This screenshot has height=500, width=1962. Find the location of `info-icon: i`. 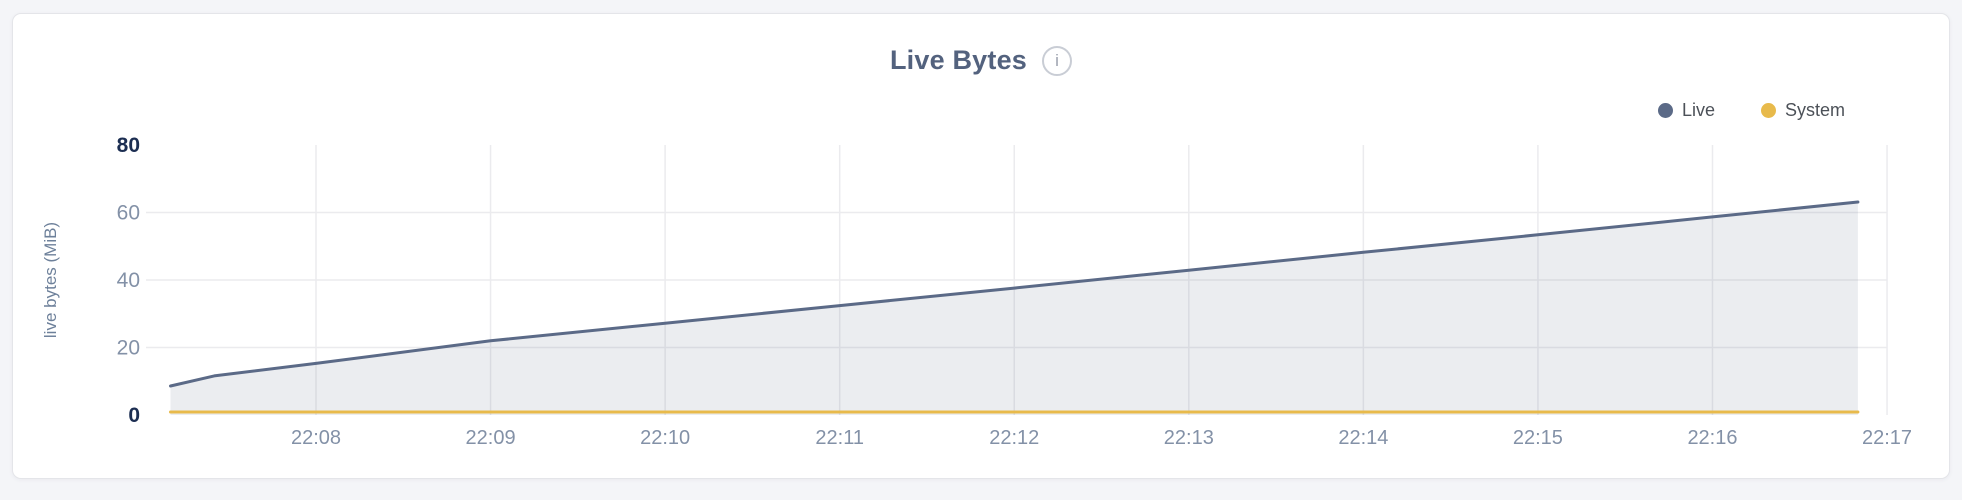

info-icon: i is located at coordinates (1057, 60).